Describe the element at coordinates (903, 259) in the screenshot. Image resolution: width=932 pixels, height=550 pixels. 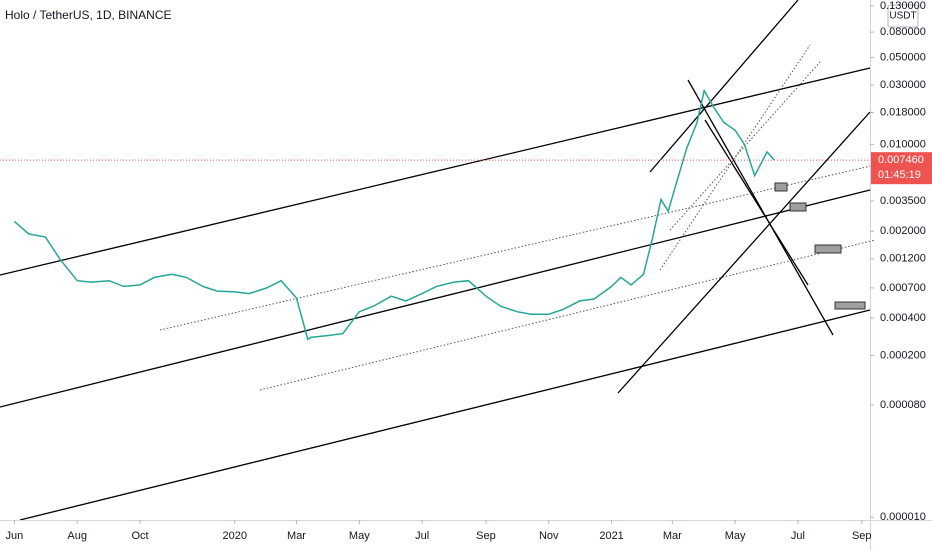
I see `y-tick-label: 0.001200` at that location.